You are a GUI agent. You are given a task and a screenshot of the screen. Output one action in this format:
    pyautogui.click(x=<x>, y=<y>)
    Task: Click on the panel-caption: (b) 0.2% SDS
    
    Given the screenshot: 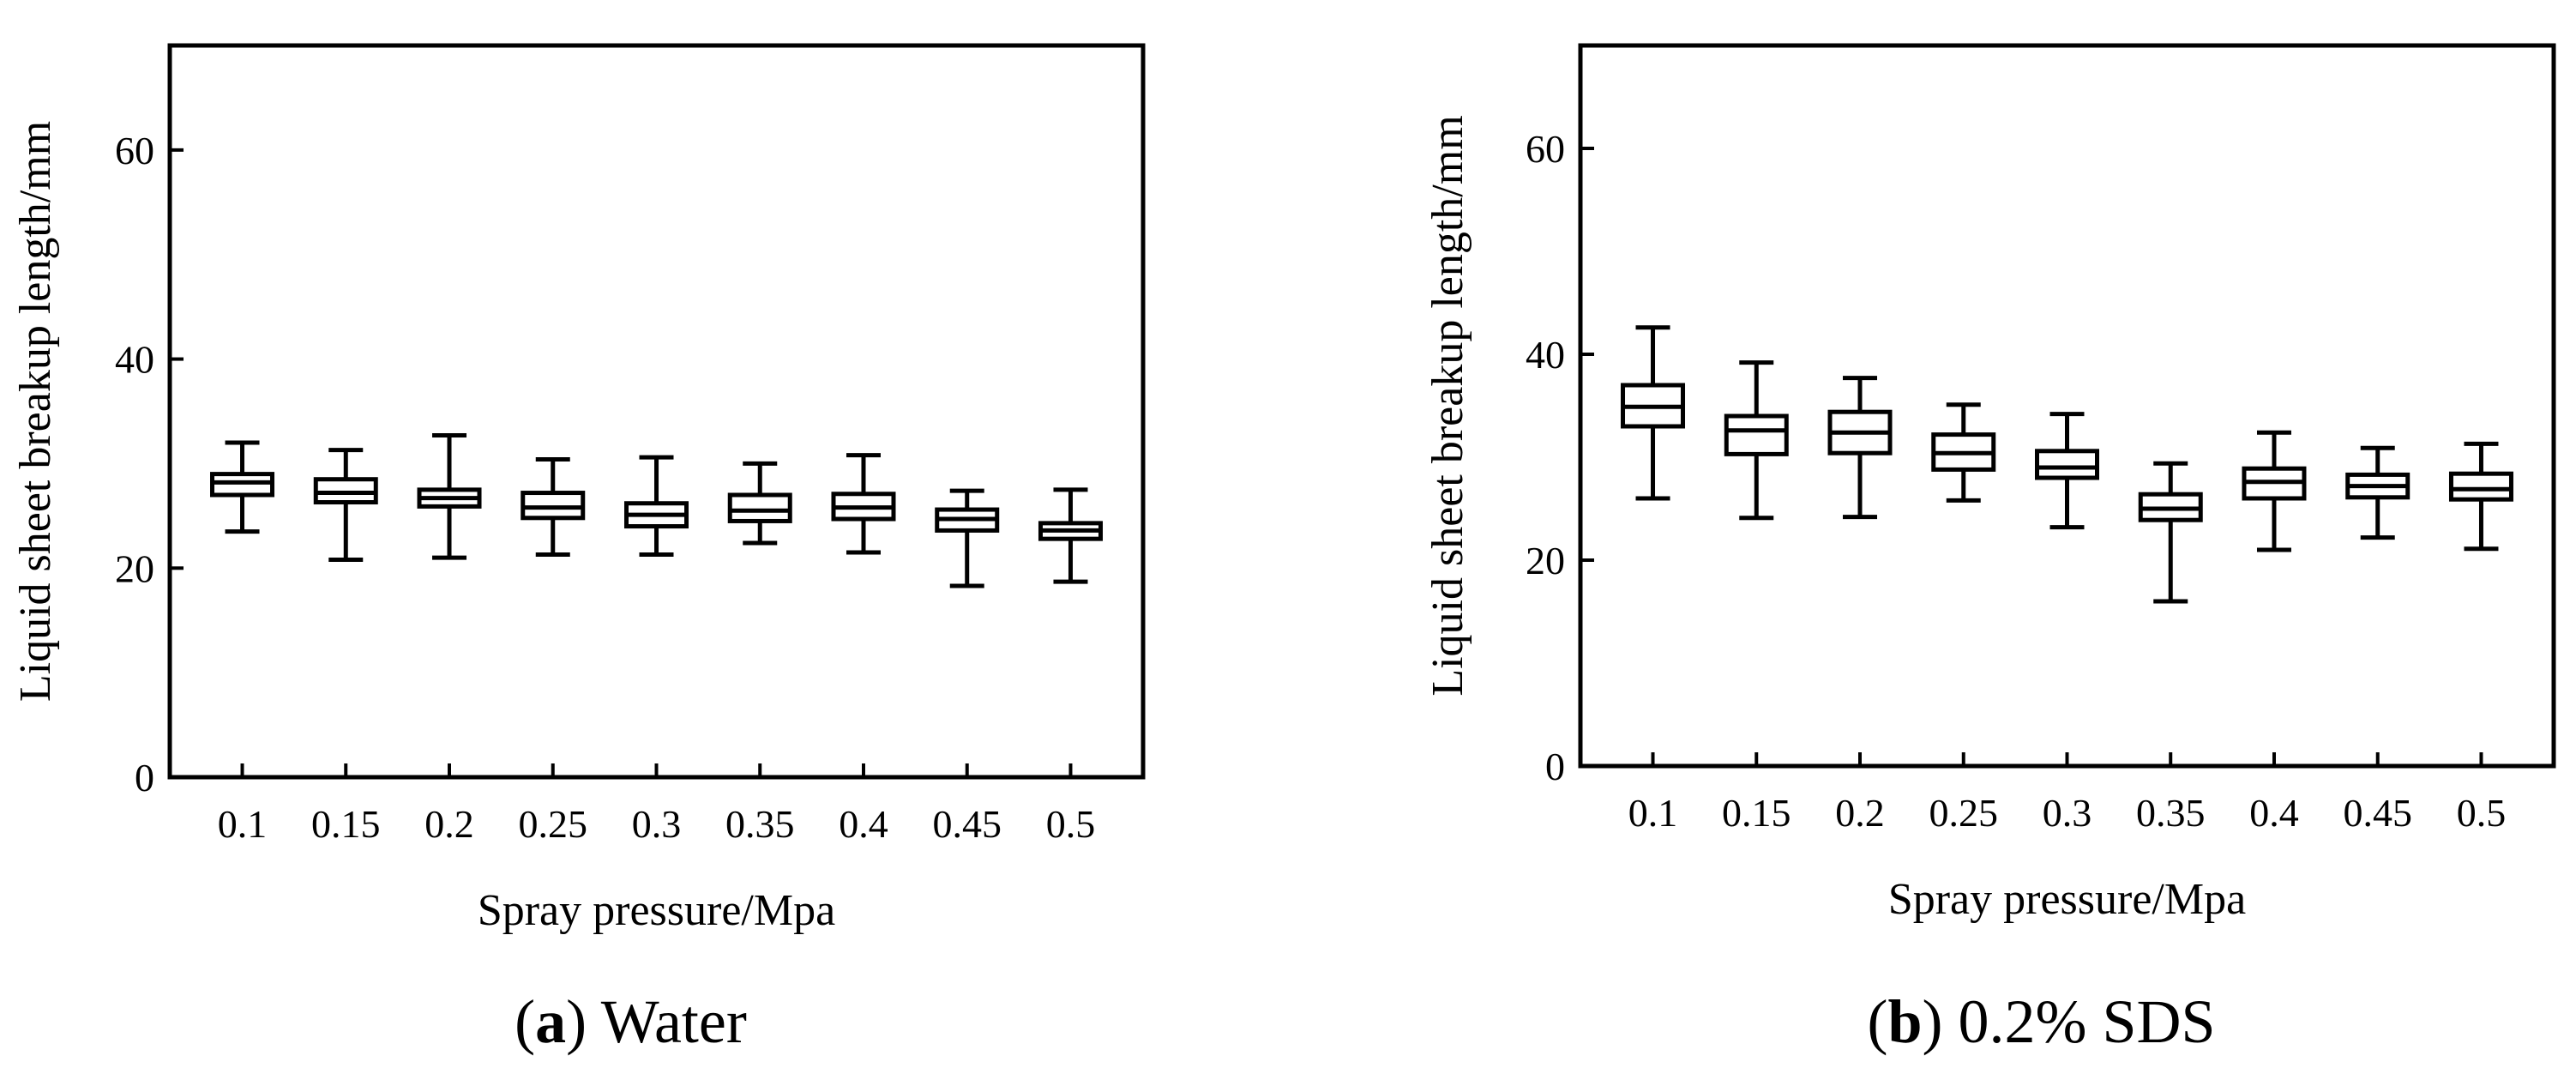 What is the action you would take?
    pyautogui.click(x=2041, y=1021)
    